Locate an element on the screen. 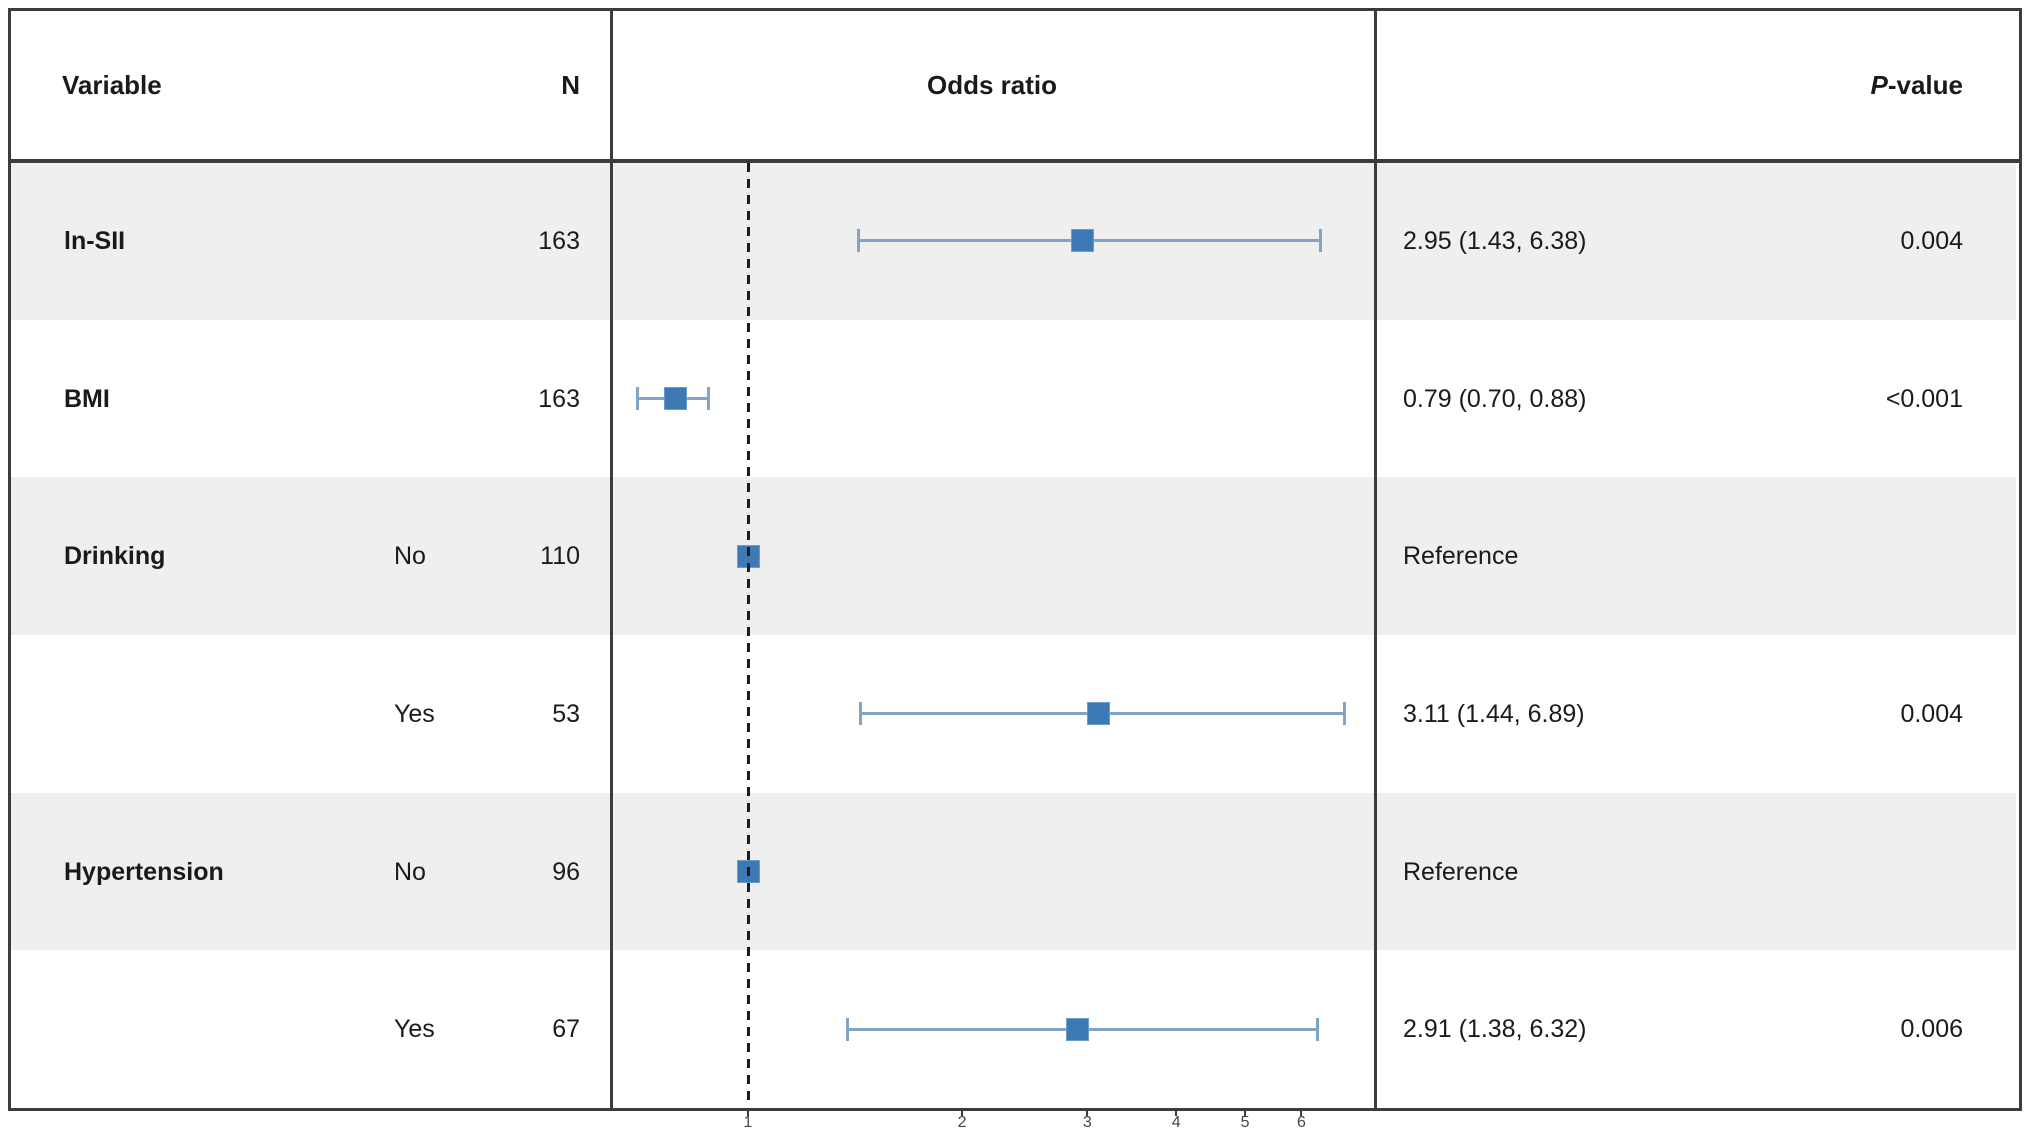 The width and height of the screenshot is (2027, 1143). header-n: N is located at coordinates (570, 85).